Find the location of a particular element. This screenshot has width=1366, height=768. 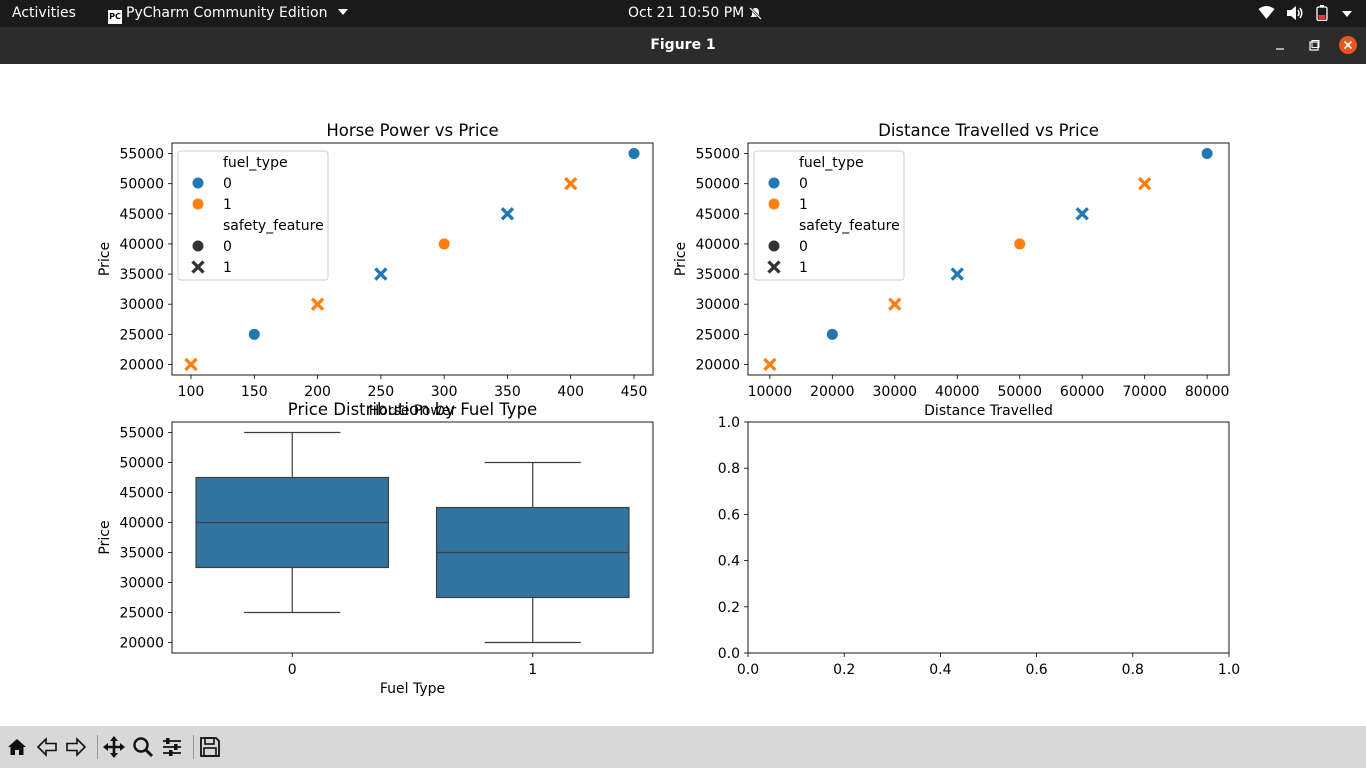

save-floppy-icon is located at coordinates (210, 747).